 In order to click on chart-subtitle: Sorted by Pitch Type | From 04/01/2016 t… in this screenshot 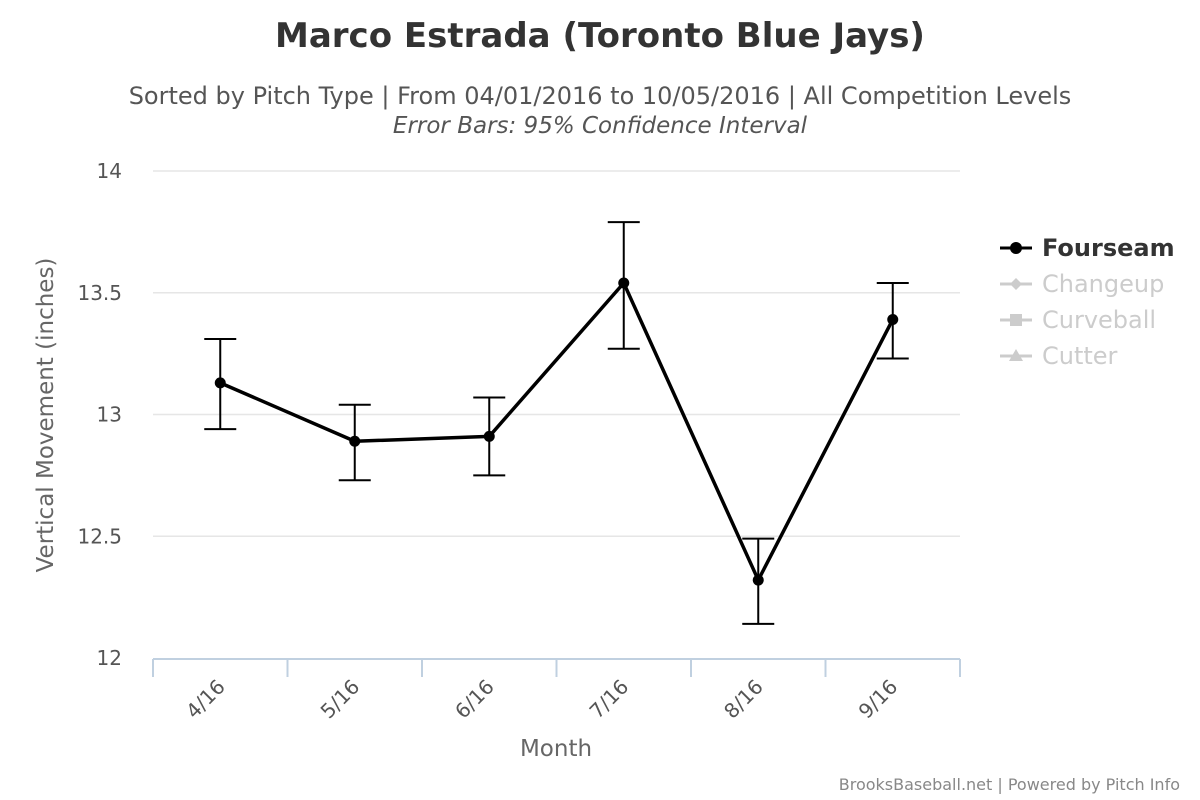, I will do `click(600, 96)`.